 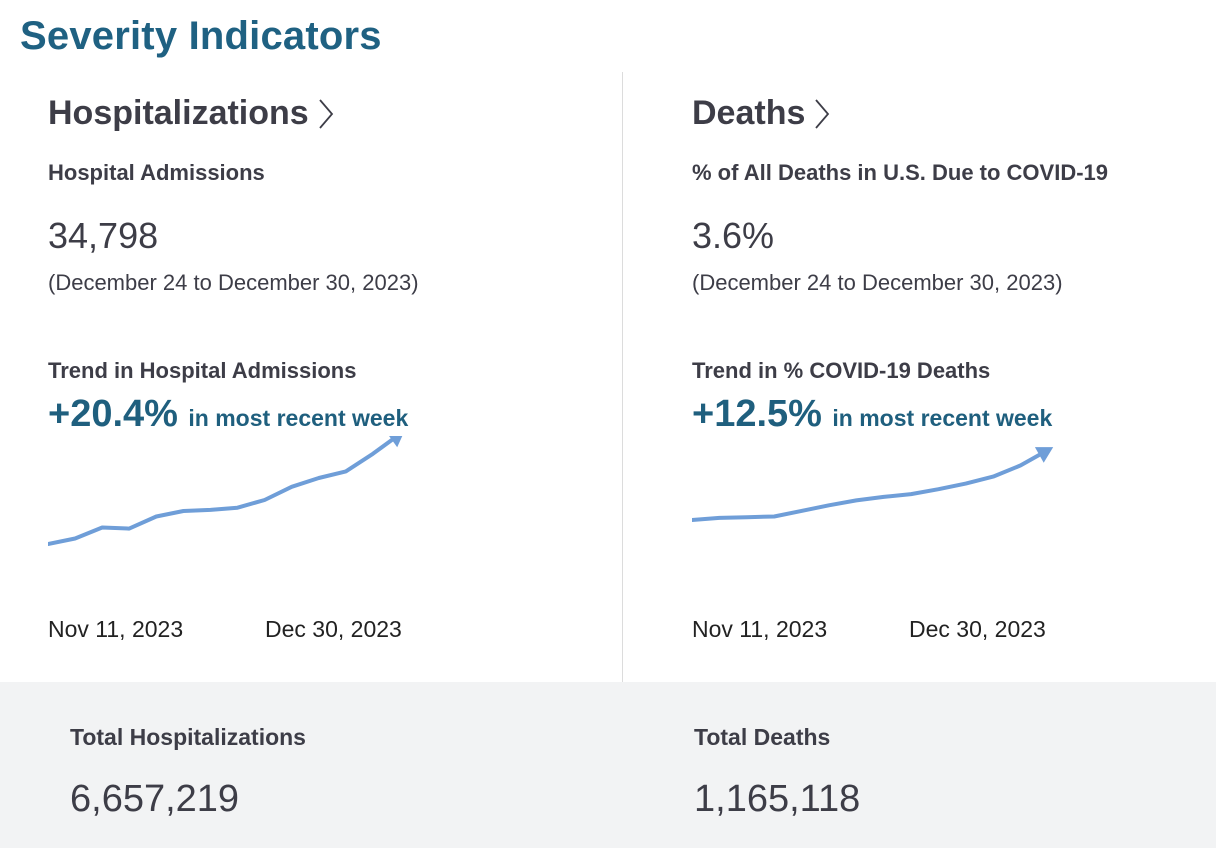 What do you see at coordinates (202, 370) in the screenshot?
I see `hospital-trend-label: Trend in Hospital Admissions` at bounding box center [202, 370].